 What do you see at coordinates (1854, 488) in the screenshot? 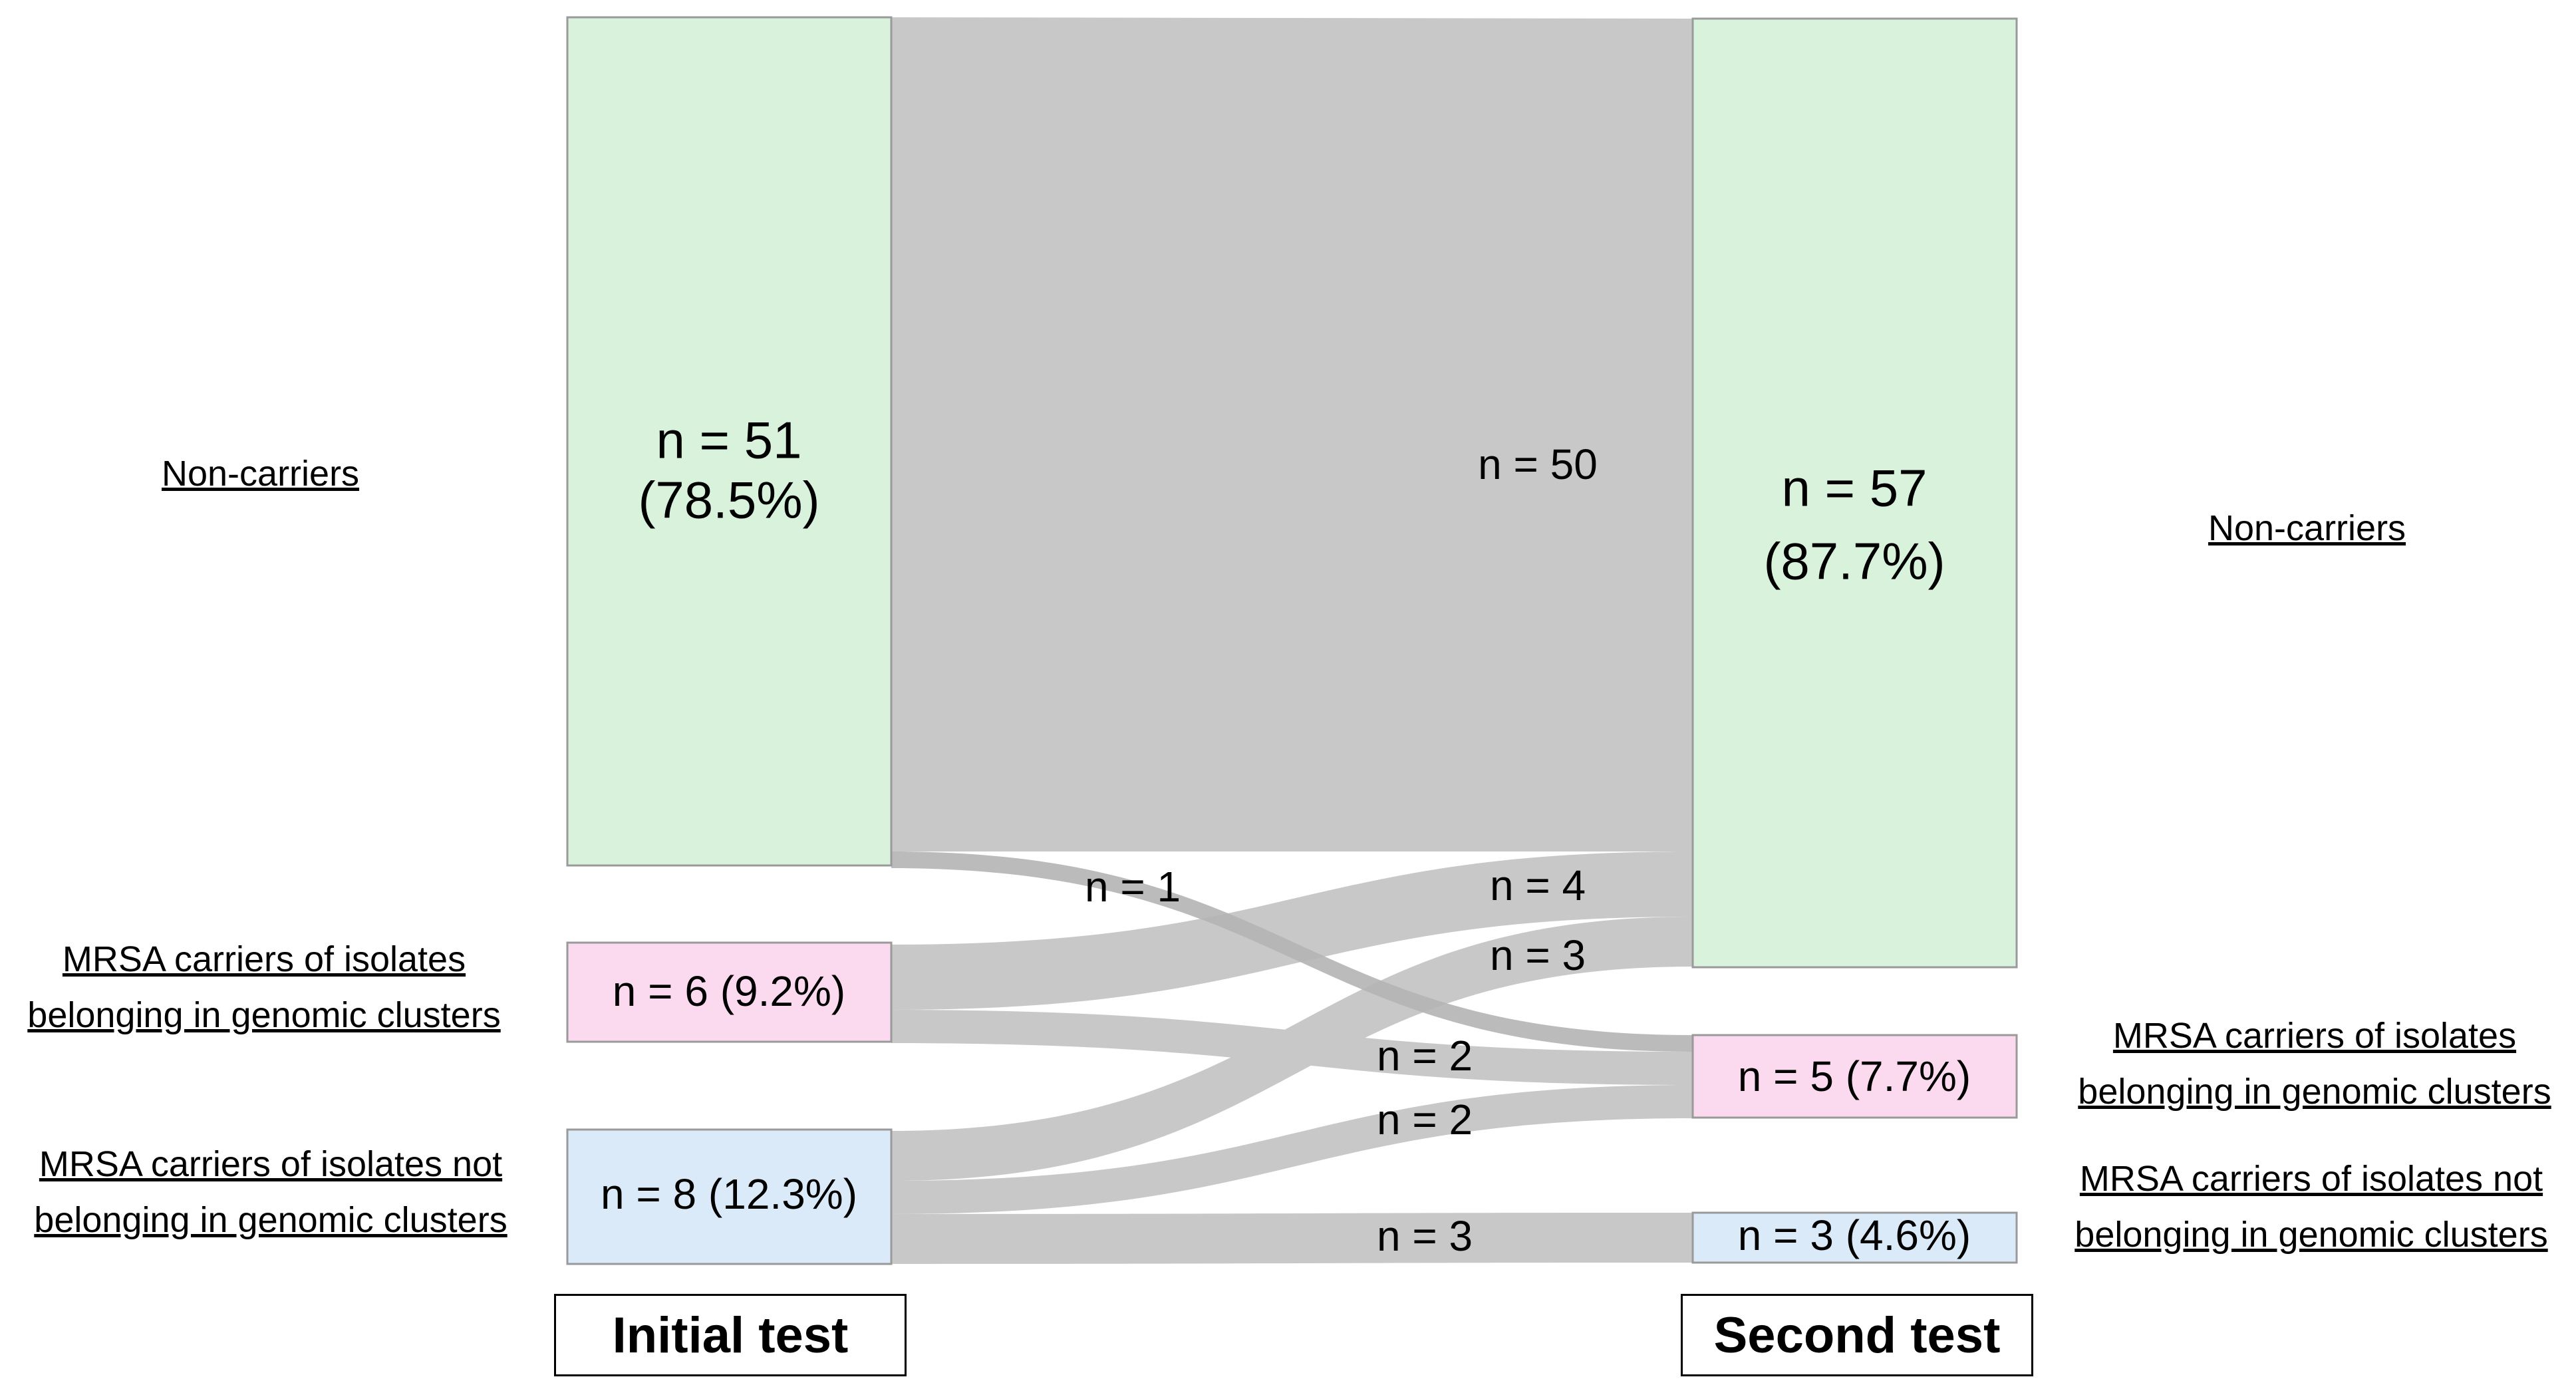
I see `second-non-count: n = 57` at bounding box center [1854, 488].